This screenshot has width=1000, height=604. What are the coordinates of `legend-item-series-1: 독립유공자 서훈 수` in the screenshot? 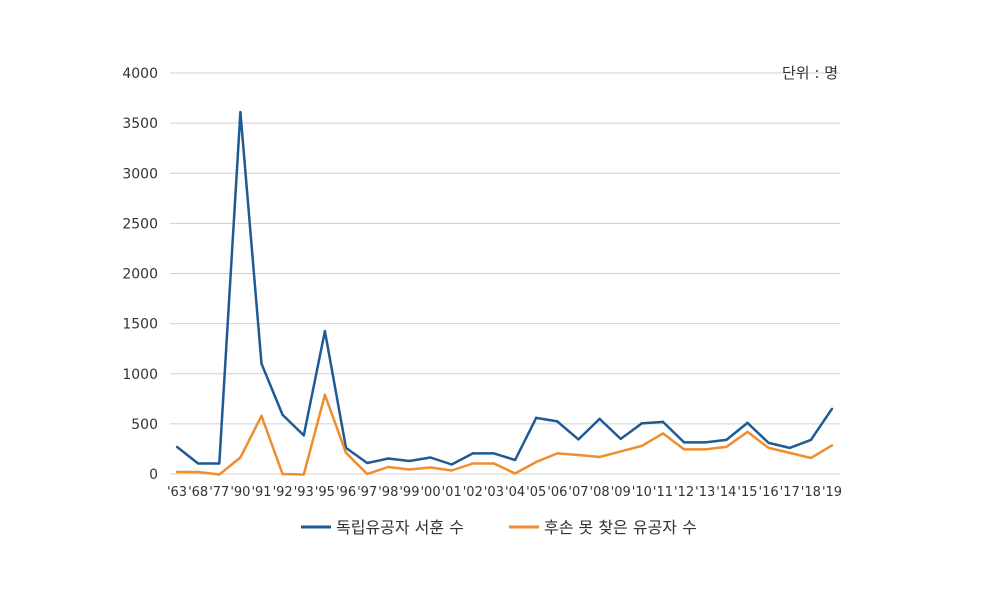 It's located at (382, 527).